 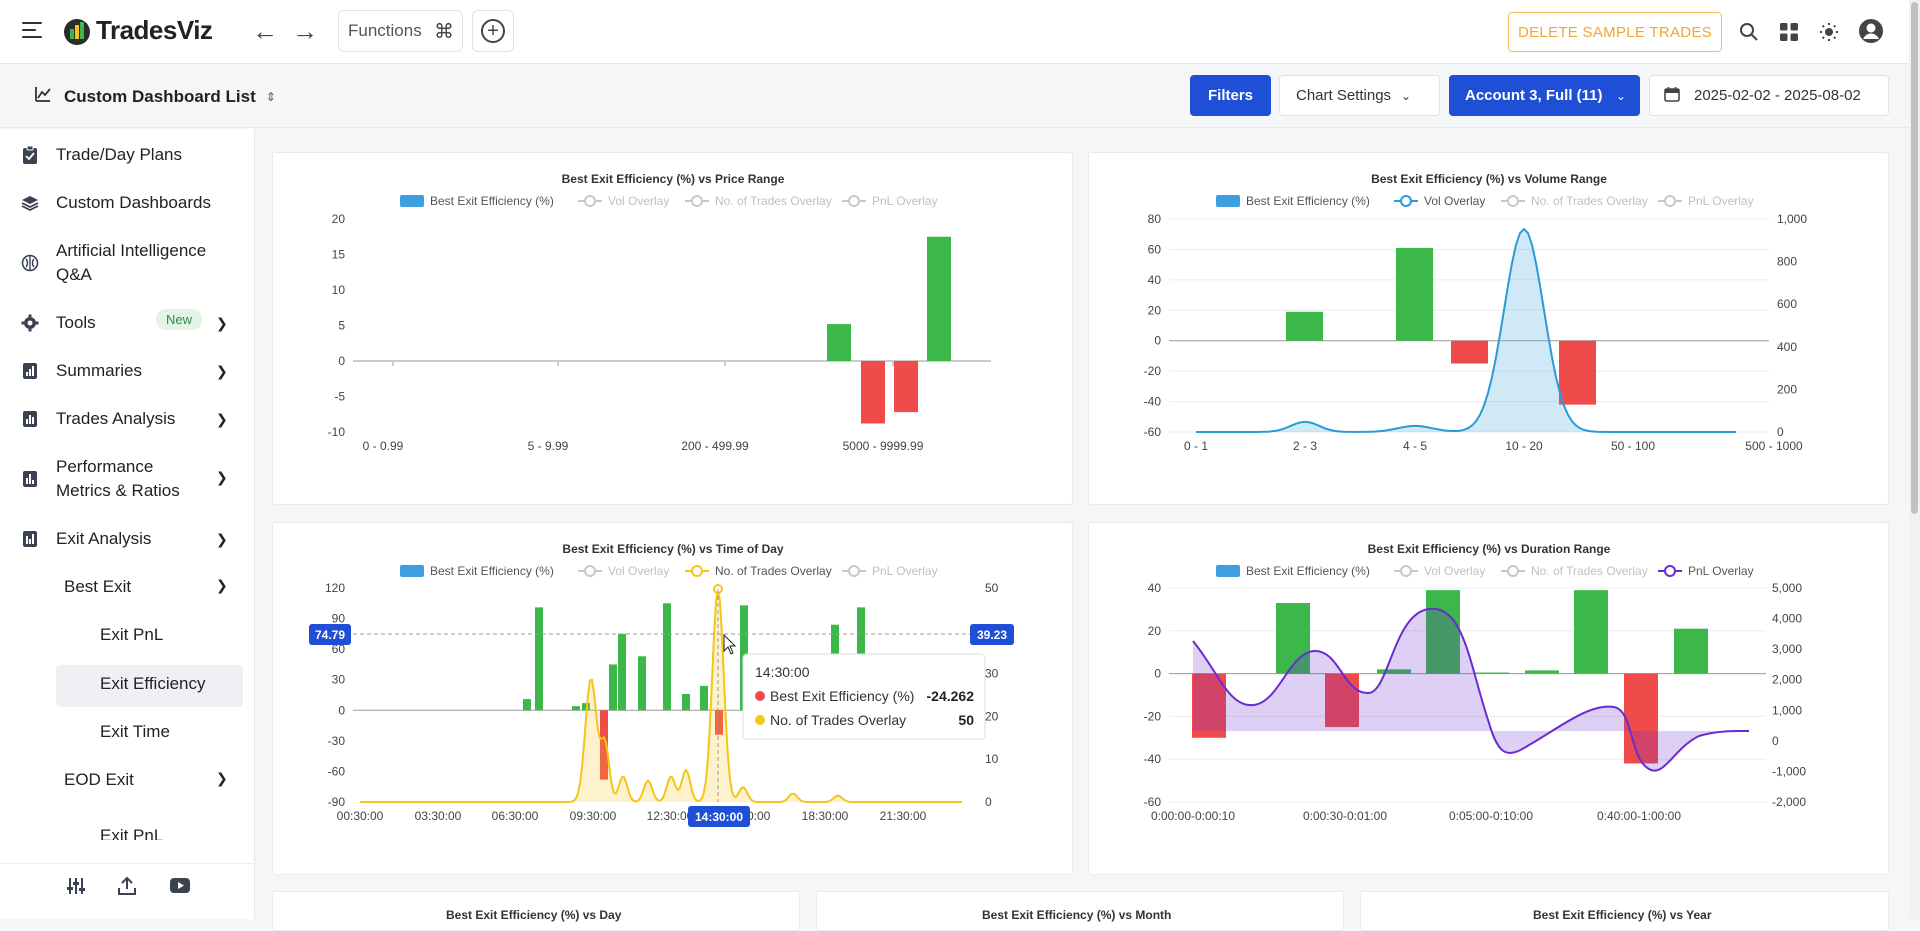 I want to click on scrollbar-track, so click(x=1914, y=459).